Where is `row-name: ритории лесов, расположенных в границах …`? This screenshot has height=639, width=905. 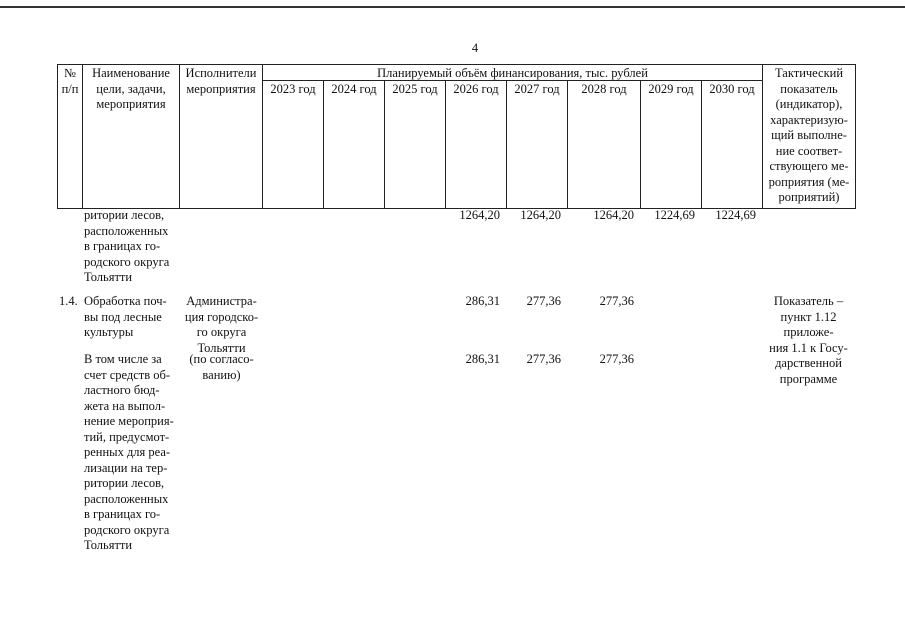
row-name: ритории лесов, расположенных в границах … is located at coordinates (127, 246).